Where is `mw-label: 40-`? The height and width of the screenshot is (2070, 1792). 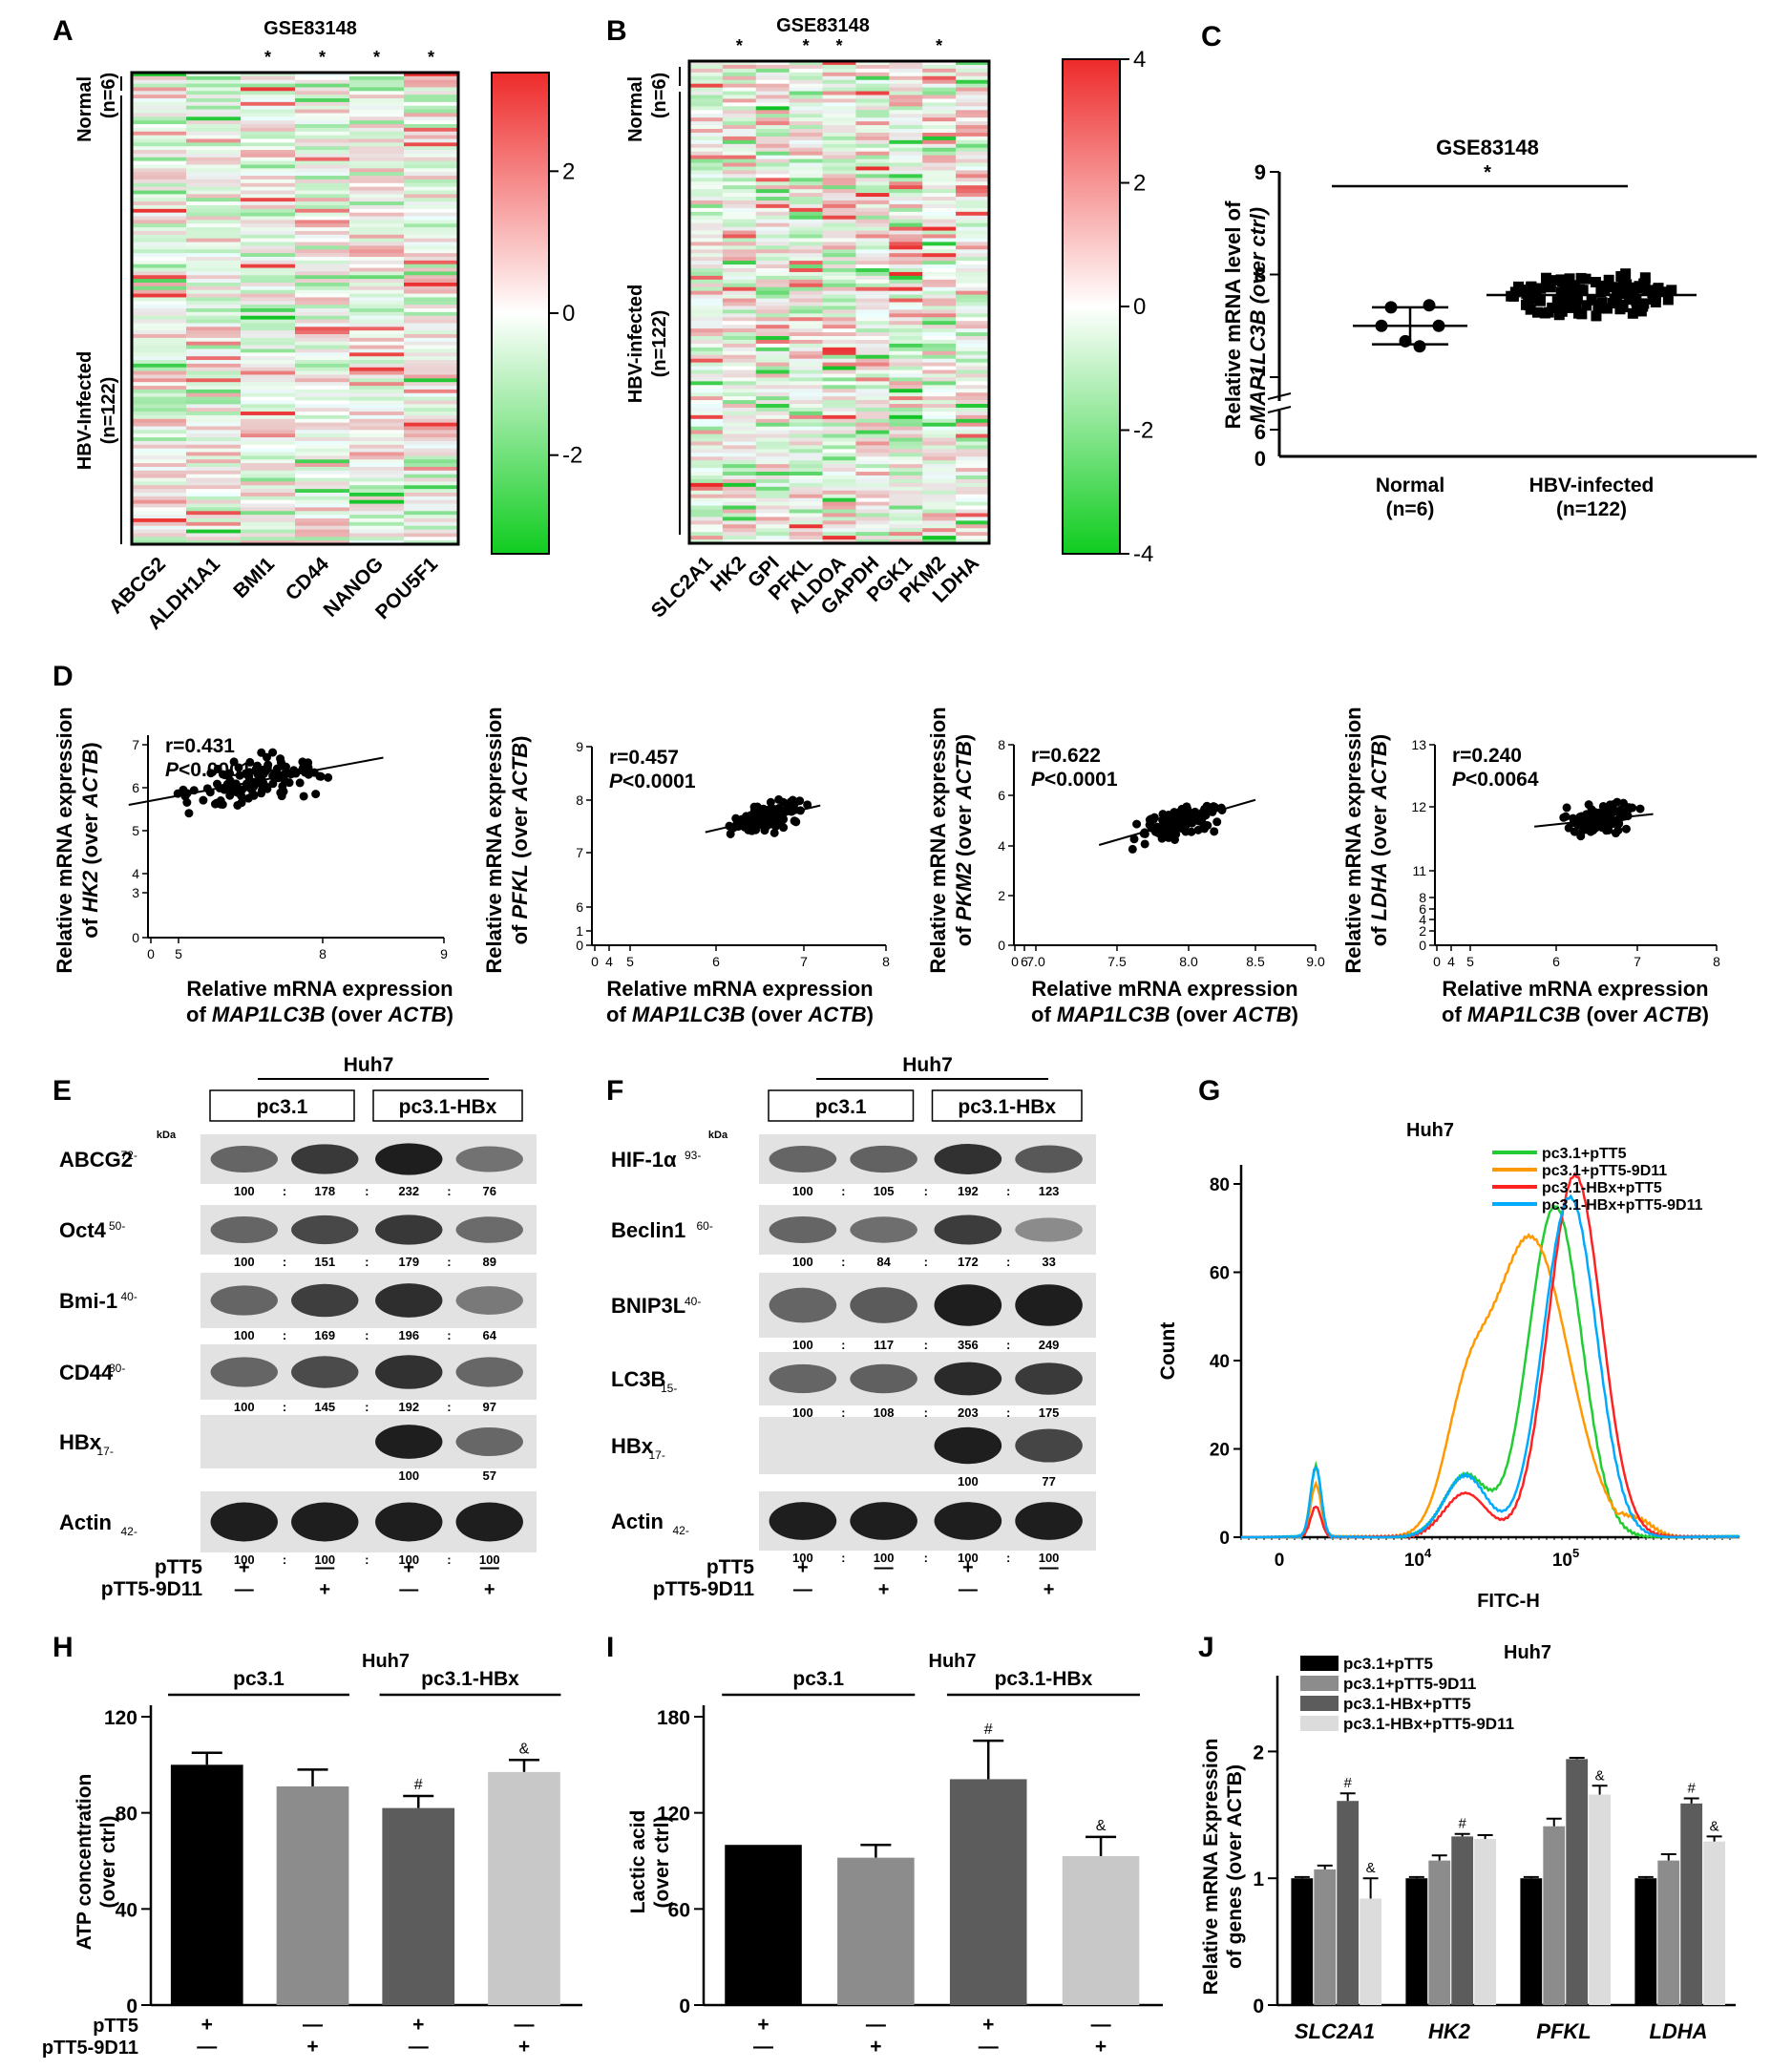 mw-label: 40- is located at coordinates (129, 1296).